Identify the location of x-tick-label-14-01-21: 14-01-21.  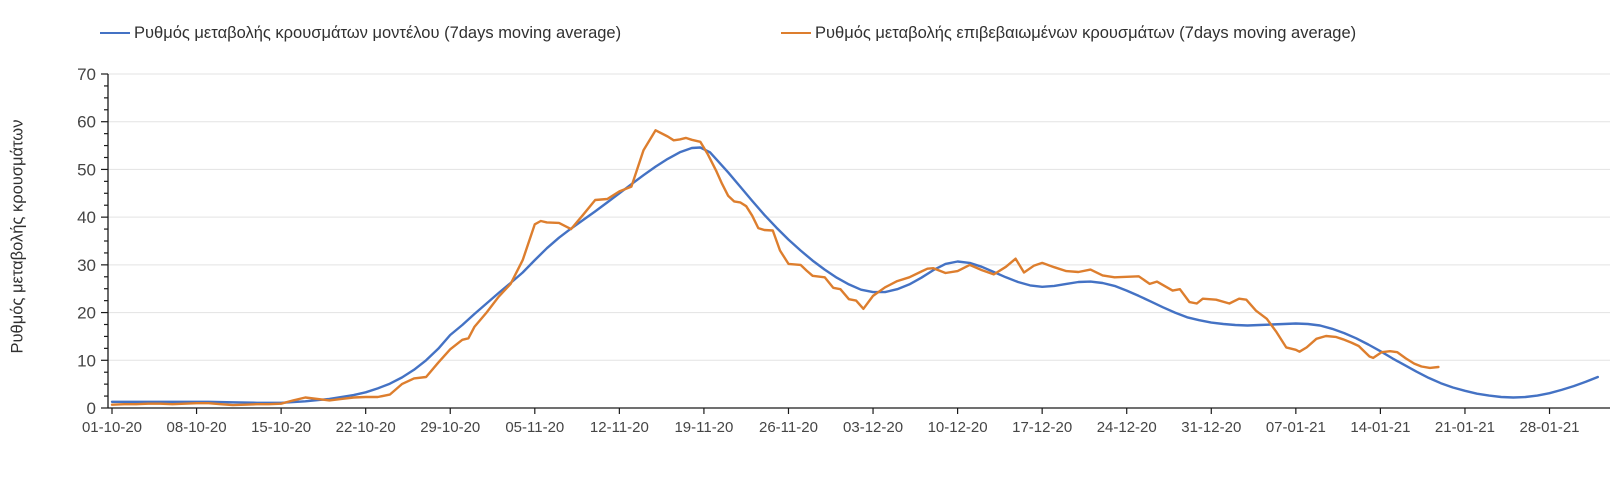
(1380, 427).